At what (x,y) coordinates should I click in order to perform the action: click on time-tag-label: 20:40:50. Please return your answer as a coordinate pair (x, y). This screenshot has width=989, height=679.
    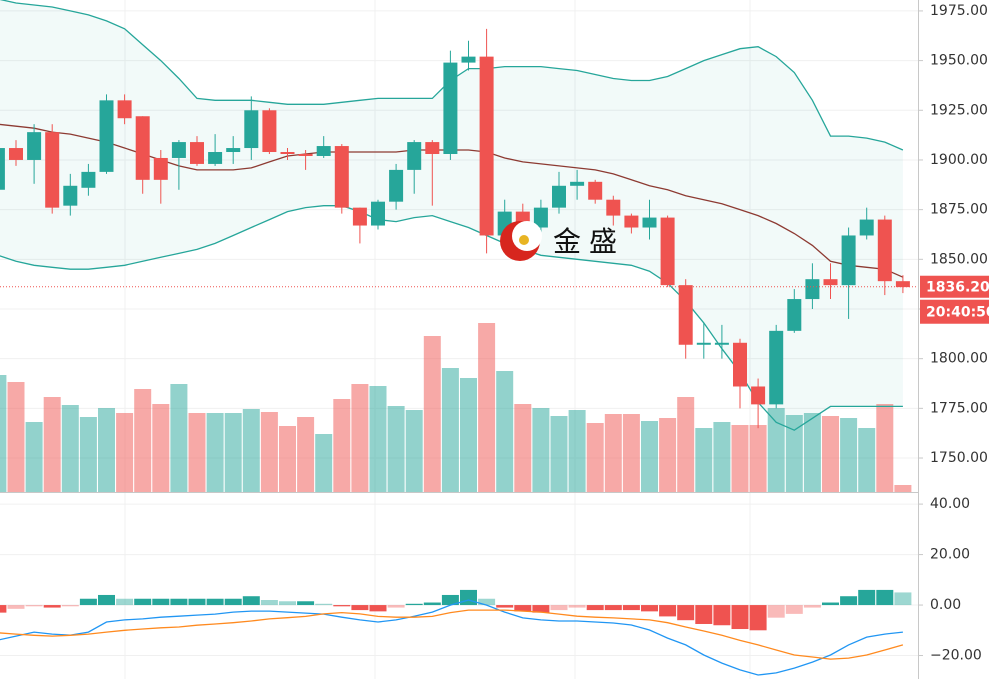
    Looking at the image, I should click on (957, 313).